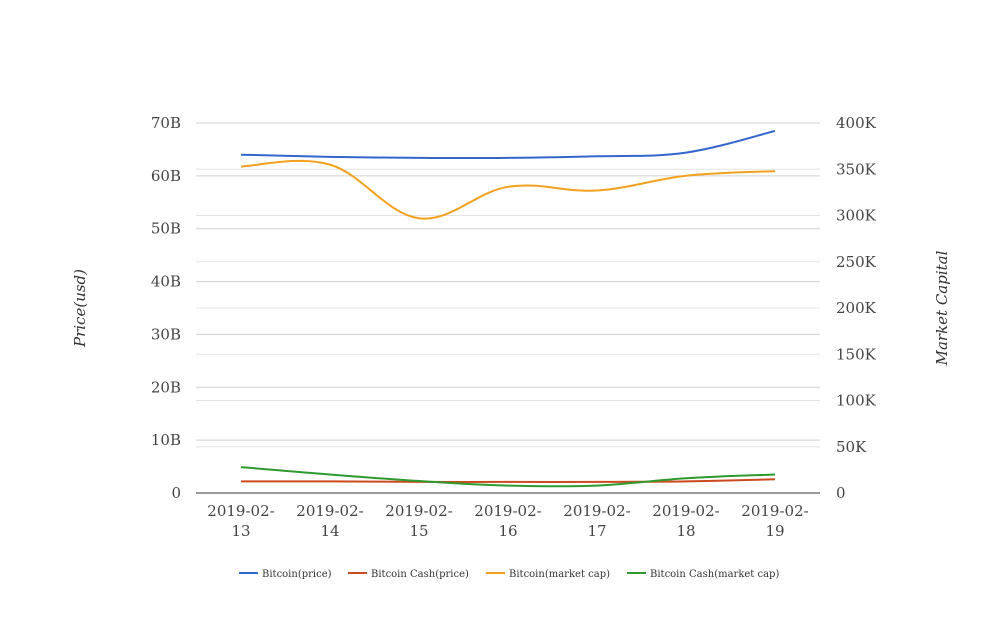 This screenshot has height=621, width=1008. Describe the element at coordinates (856, 401) in the screenshot. I see `right-tick-label: 100K` at that location.